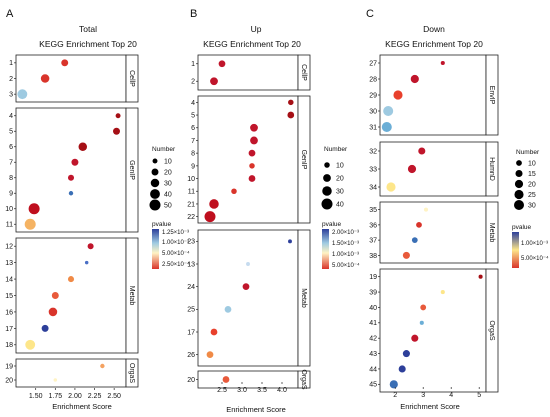 This screenshot has width=550, height=417. What do you see at coordinates (193, 103) in the screenshot?
I see `panel-b-y-tick-label: 4` at bounding box center [193, 103].